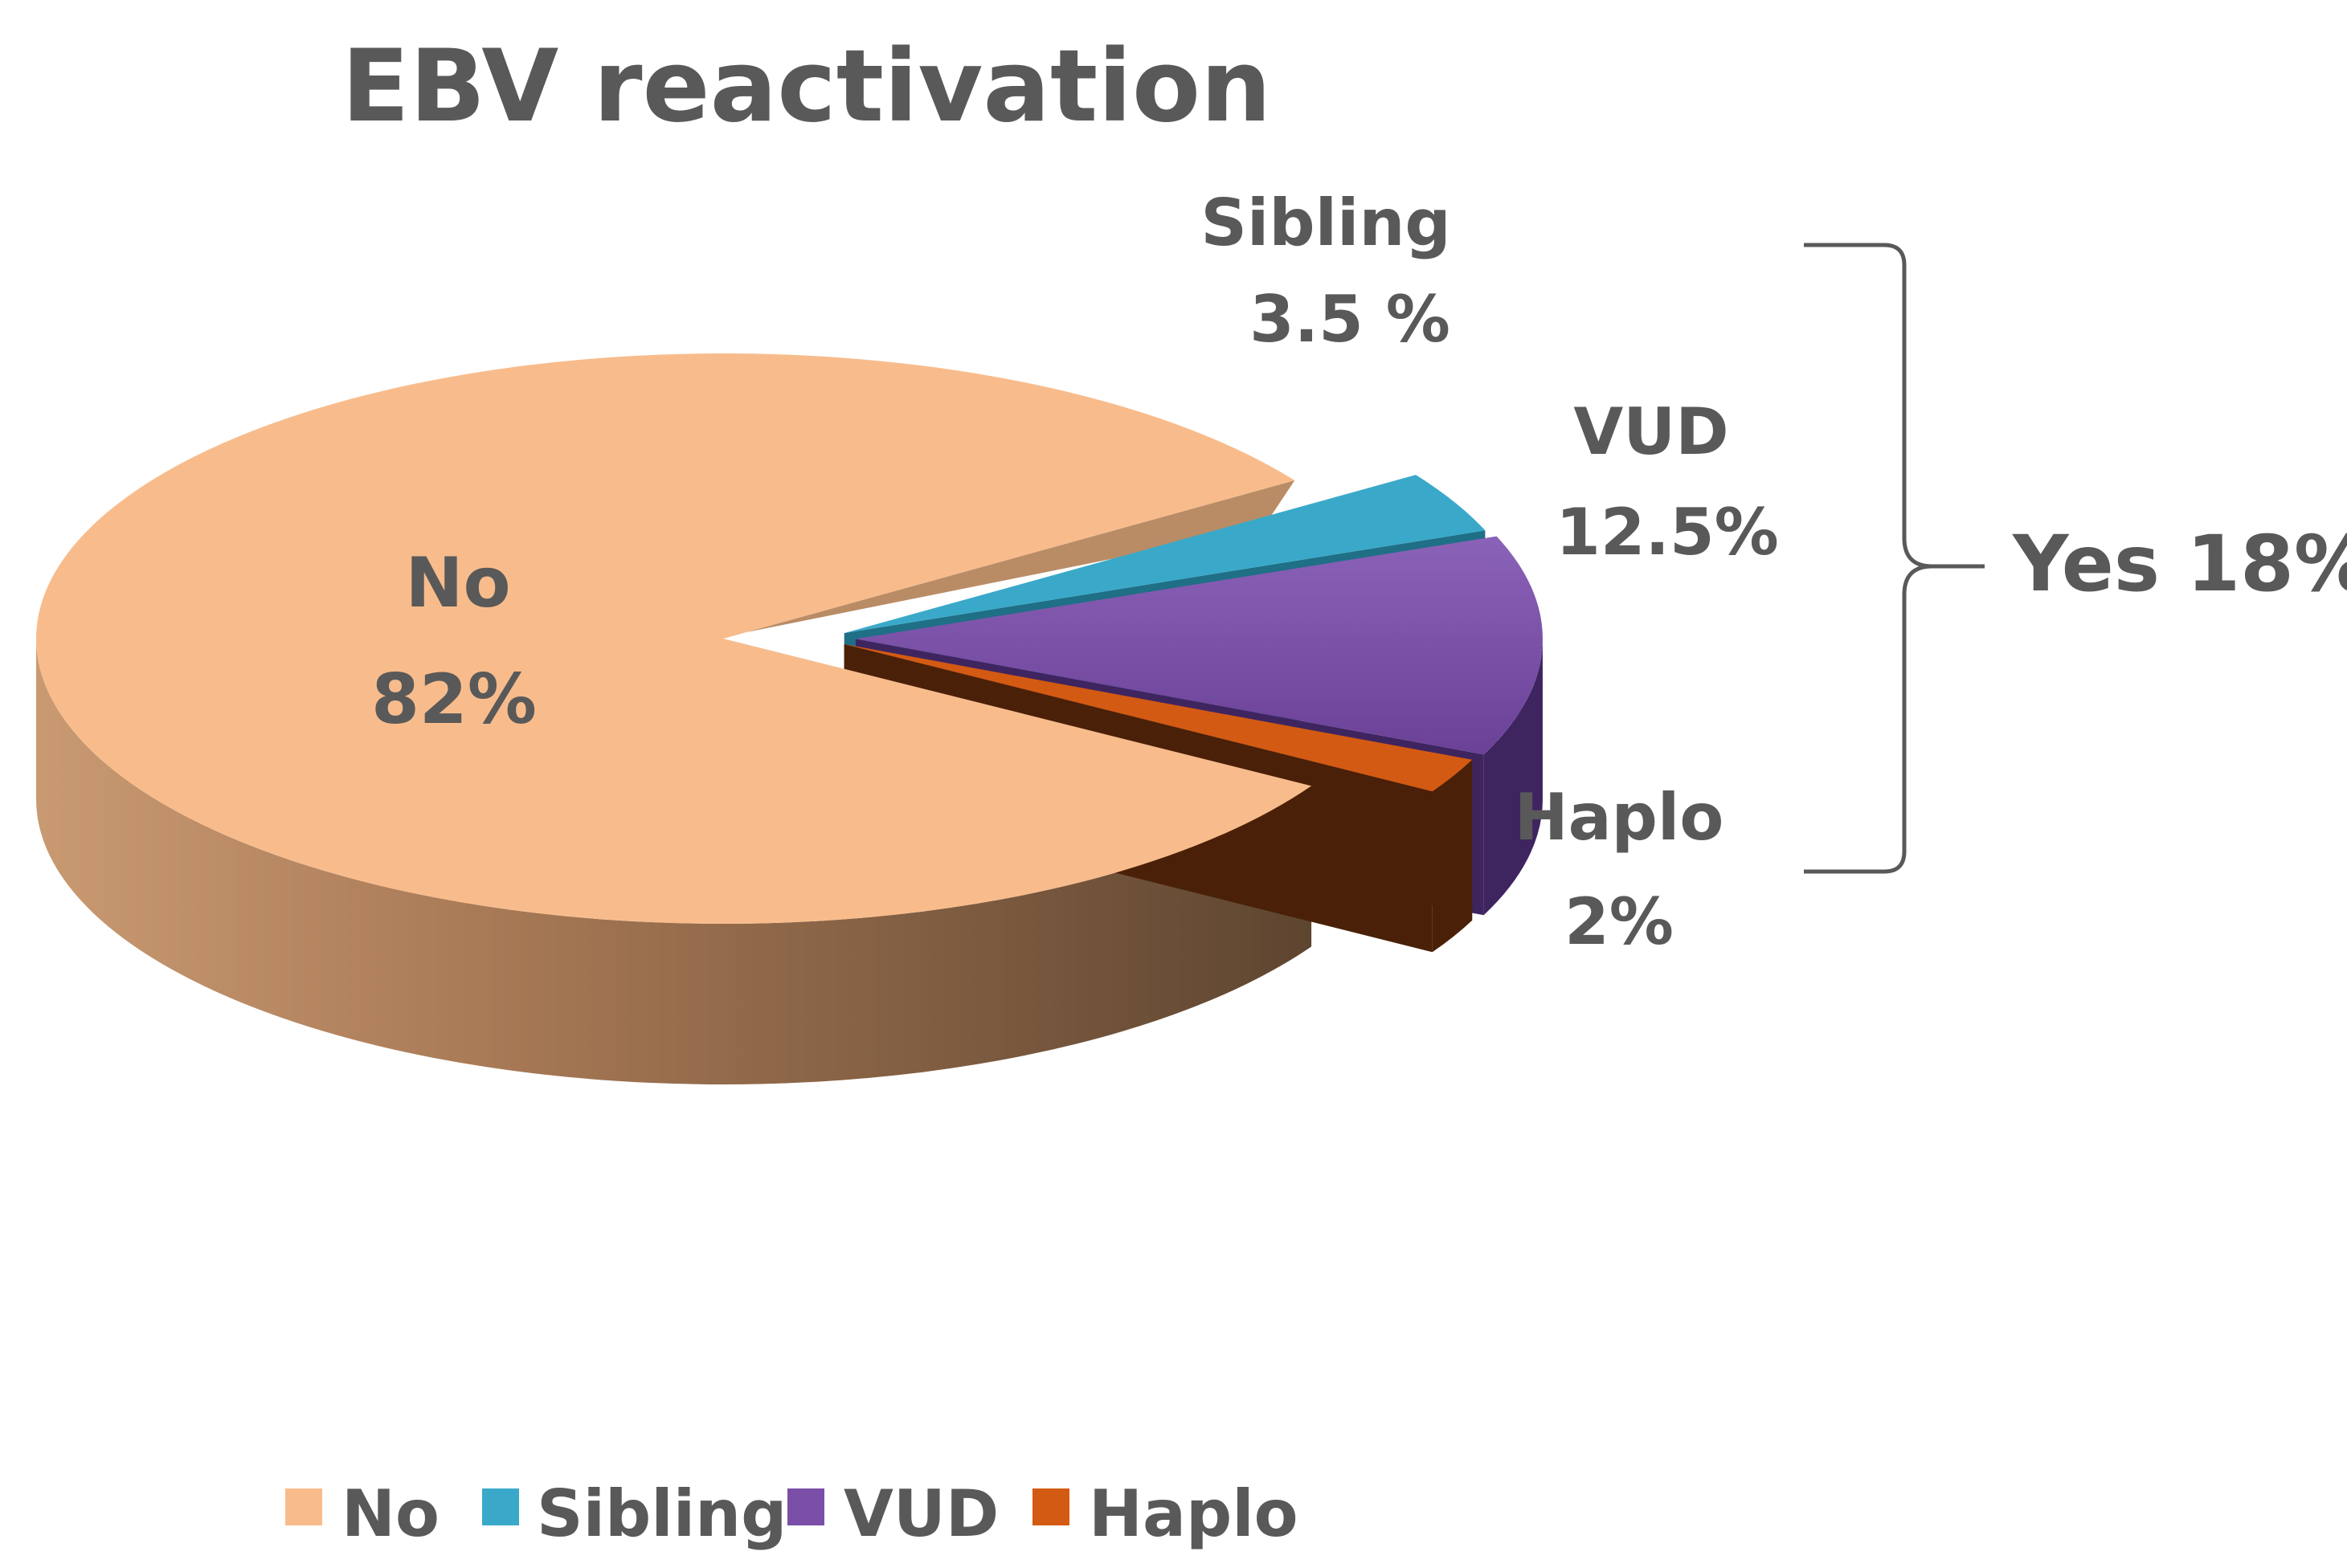 This screenshot has width=2347, height=1568. Describe the element at coordinates (1452, 856) in the screenshot. I see `pie-side-haplo` at that location.